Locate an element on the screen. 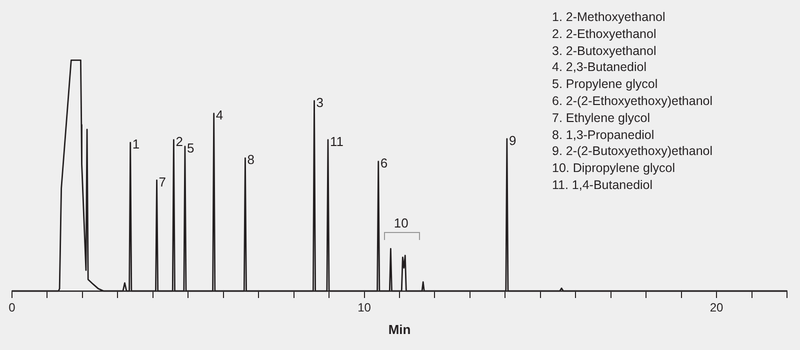 The image size is (800, 350). x-axis-title: Min is located at coordinates (399, 329).